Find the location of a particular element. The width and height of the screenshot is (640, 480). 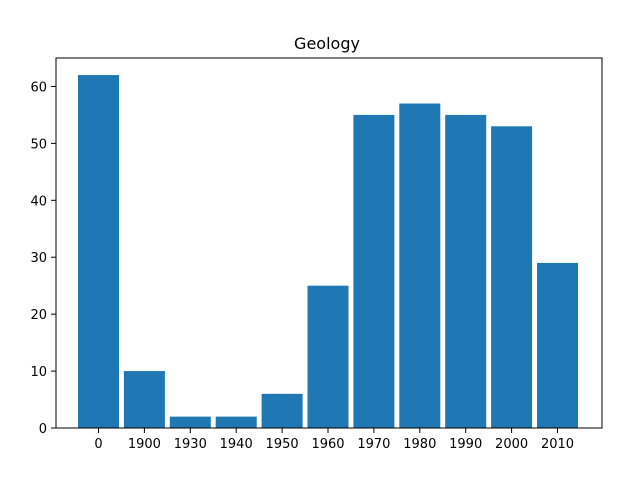

x-tick-label-1950: 1950 is located at coordinates (282, 444).